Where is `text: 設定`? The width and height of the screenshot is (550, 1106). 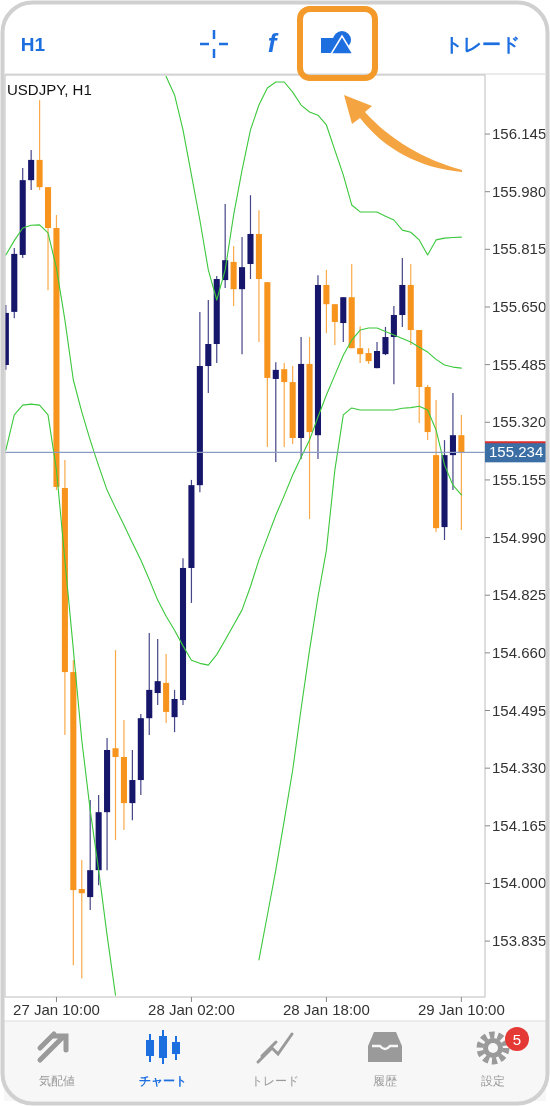 text: 設定 is located at coordinates (493, 1081).